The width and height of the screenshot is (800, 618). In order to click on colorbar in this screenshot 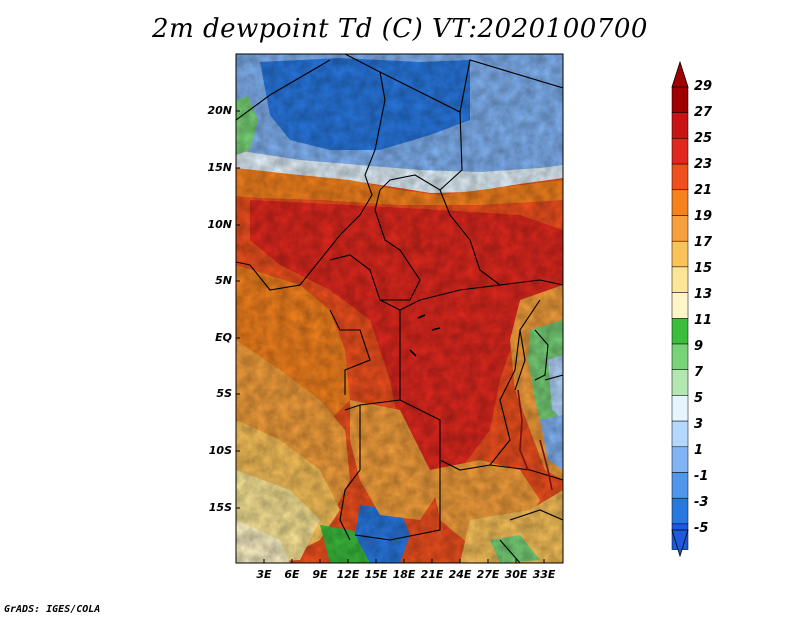, I will do `click(680, 309)`.